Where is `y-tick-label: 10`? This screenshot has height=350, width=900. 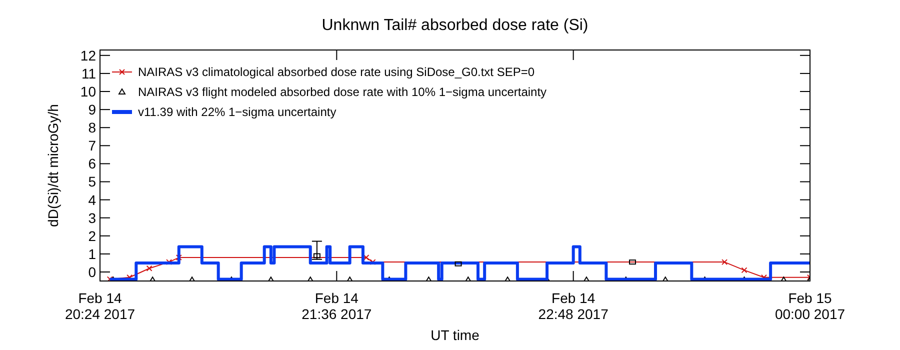
y-tick-label: 10 is located at coordinates (88, 92).